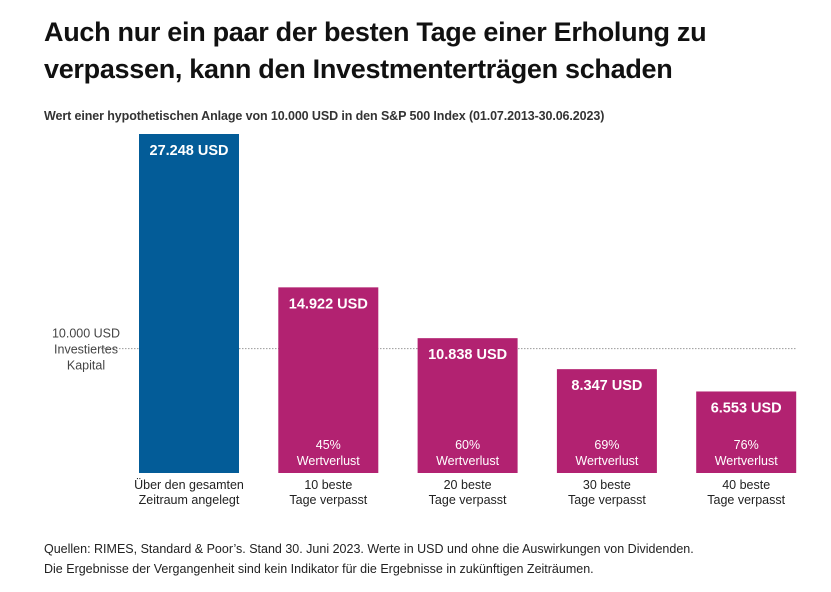 This screenshot has width=831, height=592. I want to click on bar-value-label: 14.922 USD, so click(328, 304).